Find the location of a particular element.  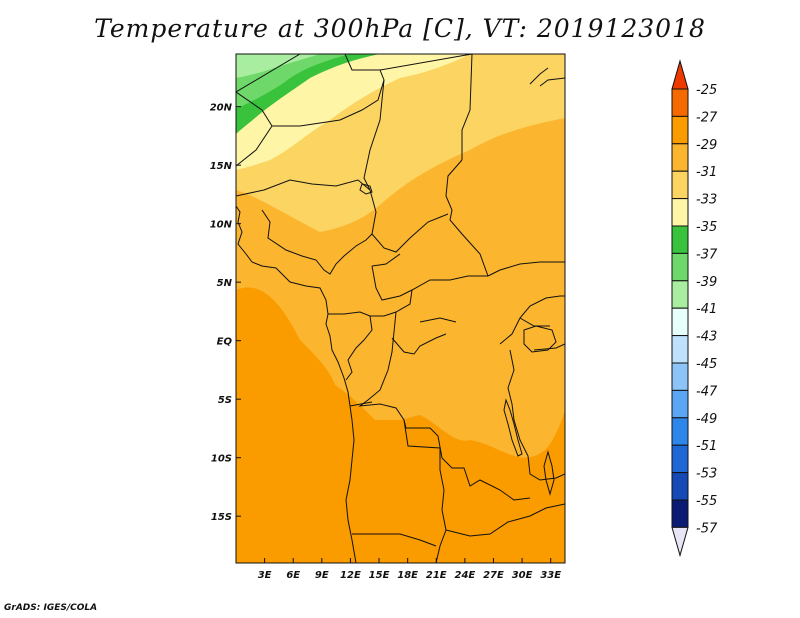

congo-river is located at coordinates (424, 336).